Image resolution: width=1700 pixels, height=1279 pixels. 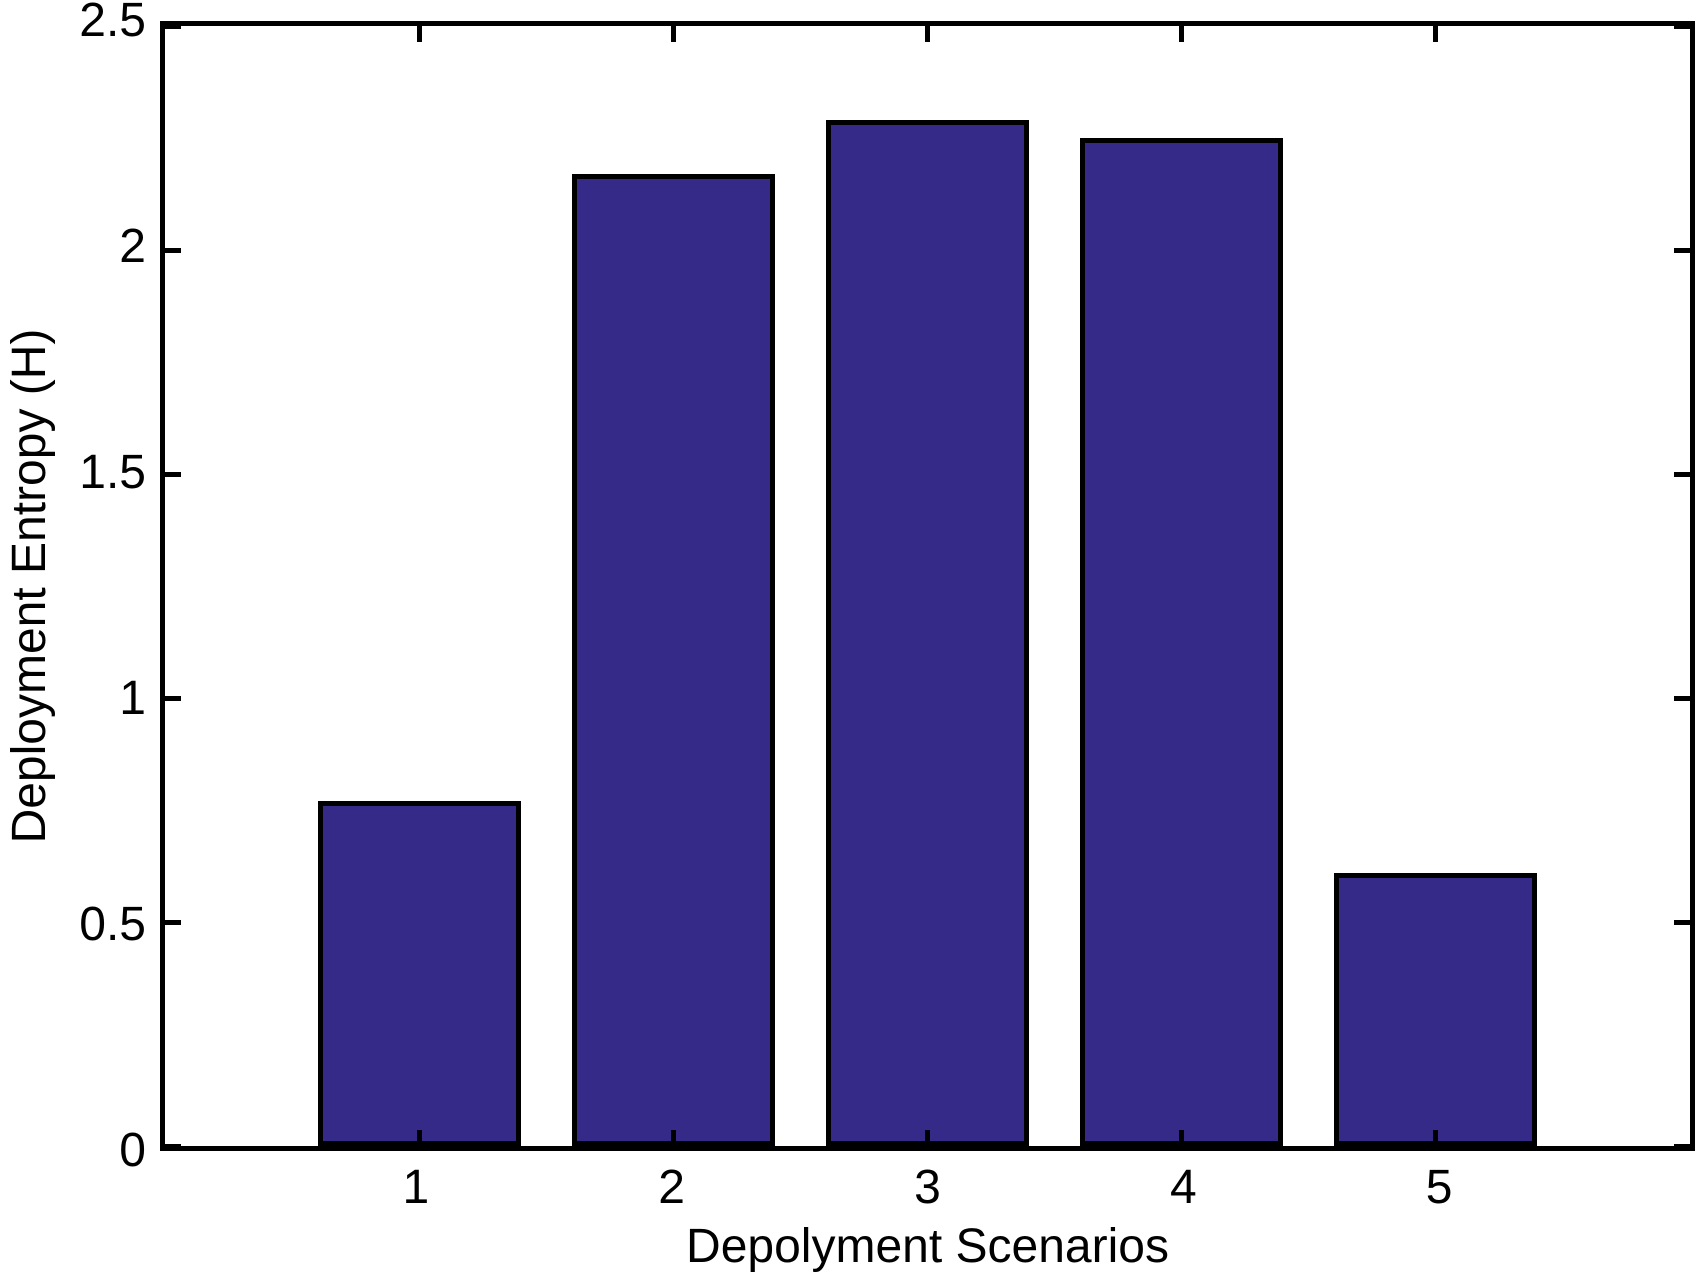 What do you see at coordinates (112, 23) in the screenshot?
I see `y-tick-label-2.5: 2.5` at bounding box center [112, 23].